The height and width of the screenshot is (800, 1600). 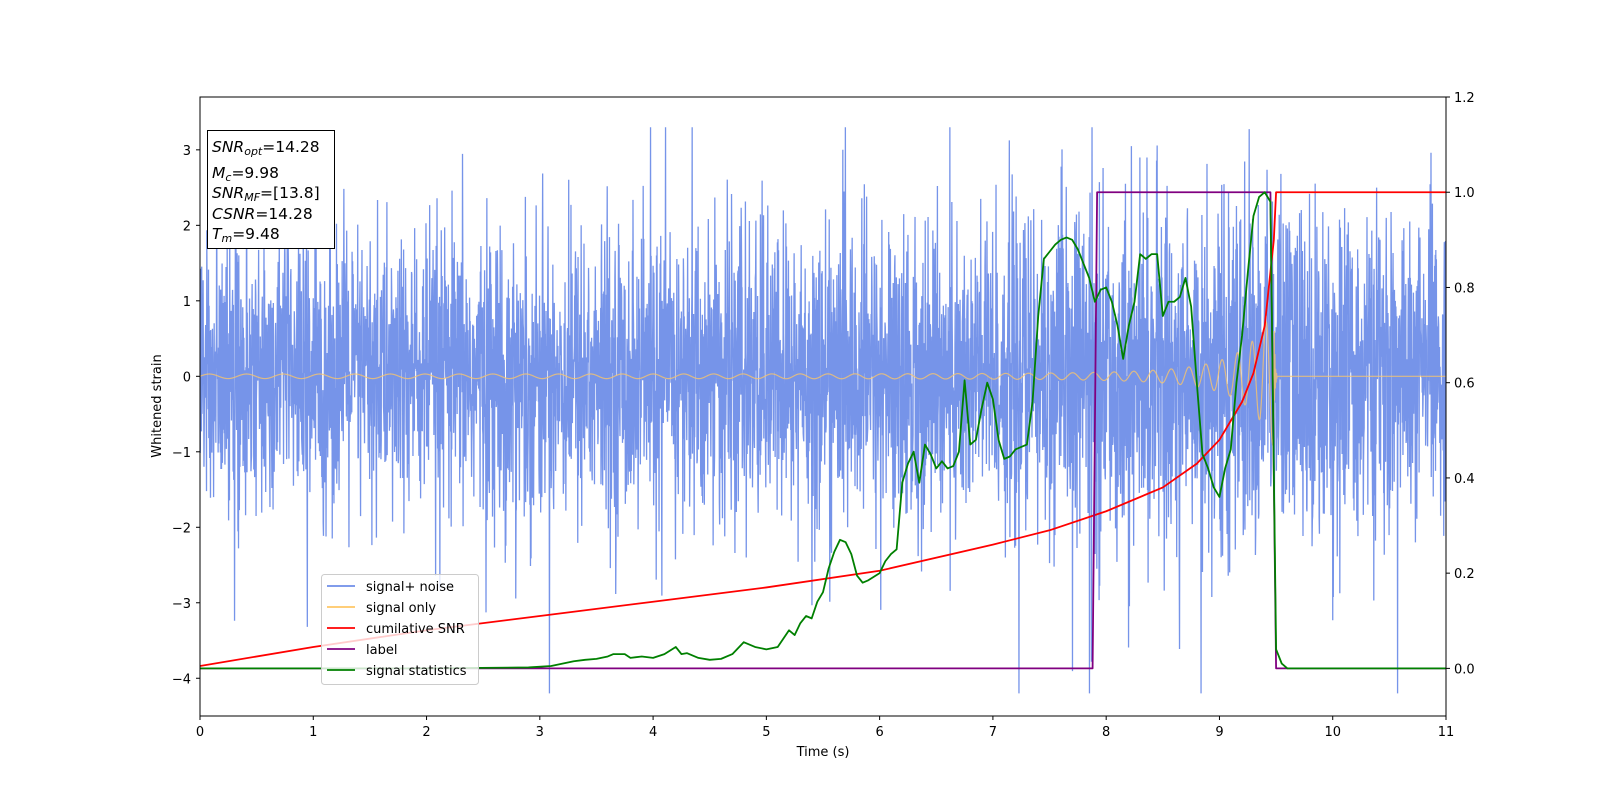 I want to click on y-axis-left: −4 −3 −2 −1 0 1 2 3, so click(x=186, y=415).